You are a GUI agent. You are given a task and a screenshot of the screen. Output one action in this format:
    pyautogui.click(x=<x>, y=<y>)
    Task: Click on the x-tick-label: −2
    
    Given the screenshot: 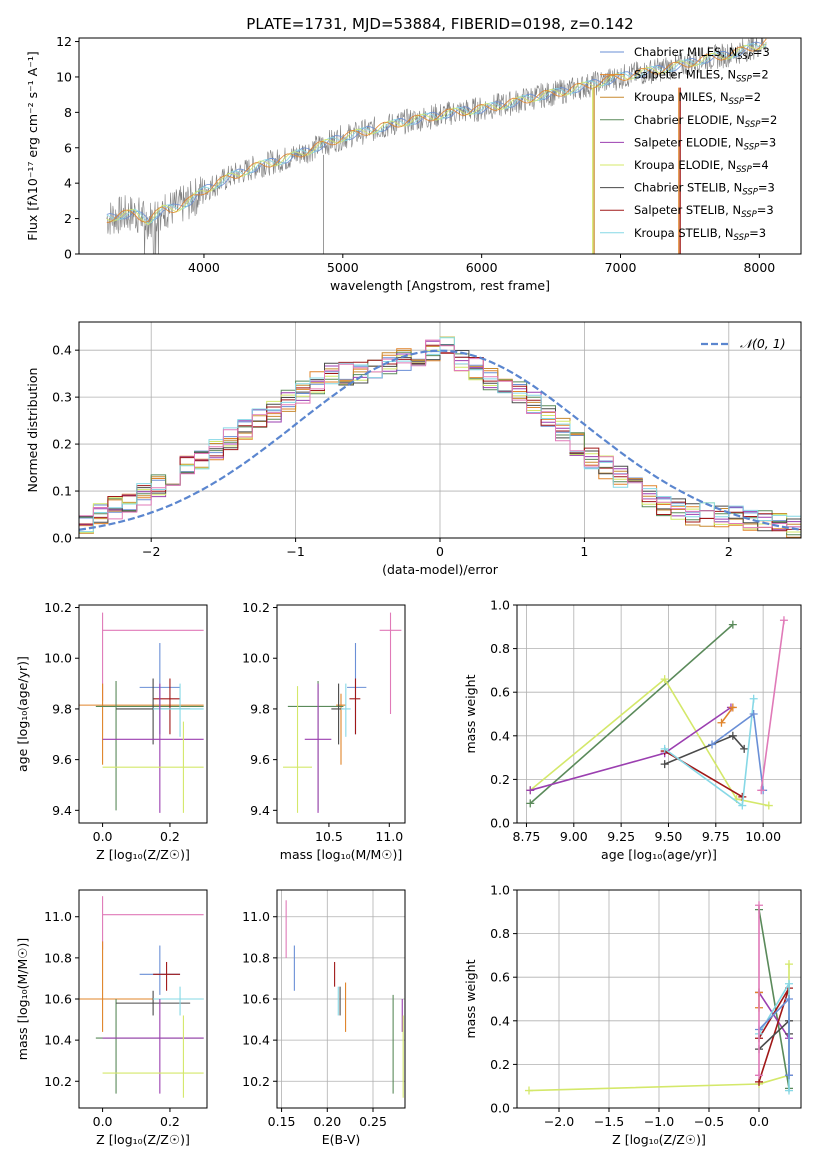 What is the action you would take?
    pyautogui.click(x=151, y=551)
    